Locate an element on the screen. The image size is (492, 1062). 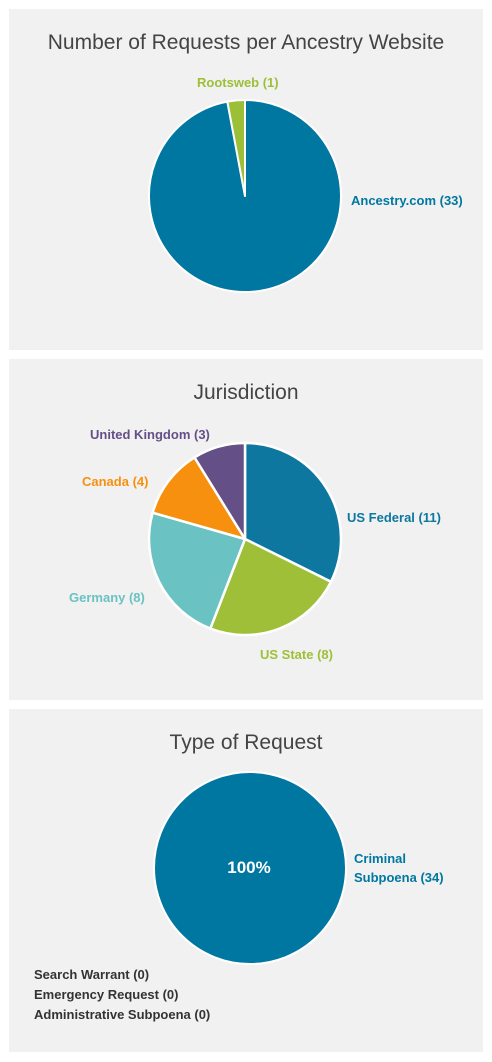
legend-emergency-request: Emergency Request (0) is located at coordinates (106, 994).